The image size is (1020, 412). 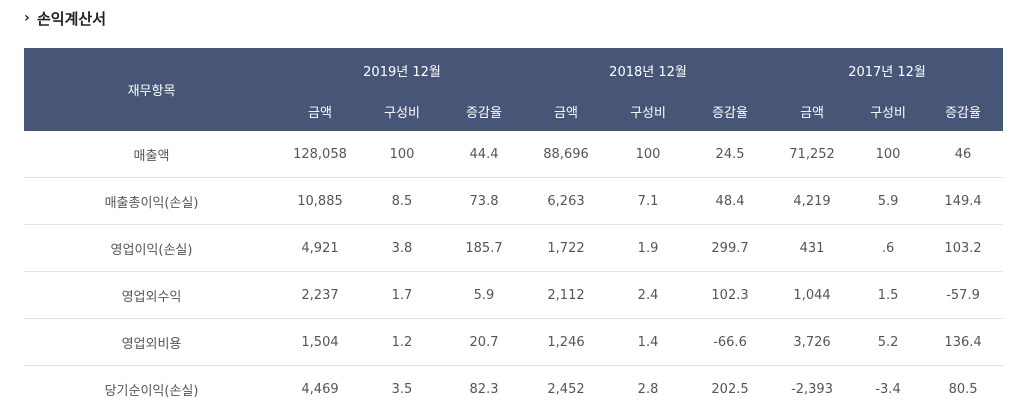 I want to click on cell-growth: 299.7, so click(x=730, y=248).